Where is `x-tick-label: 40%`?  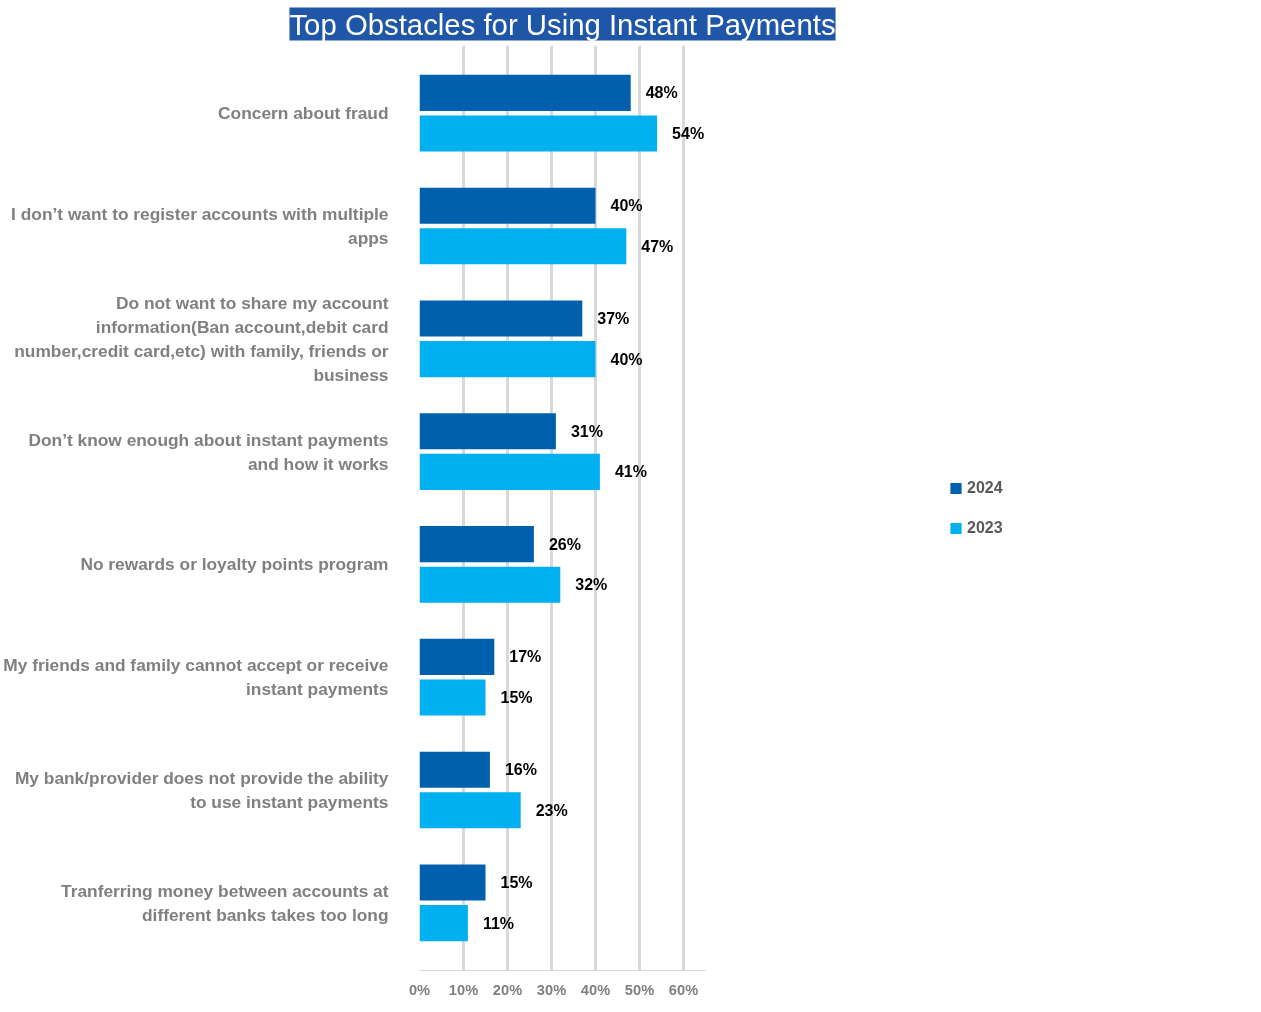 x-tick-label: 40% is located at coordinates (595, 989).